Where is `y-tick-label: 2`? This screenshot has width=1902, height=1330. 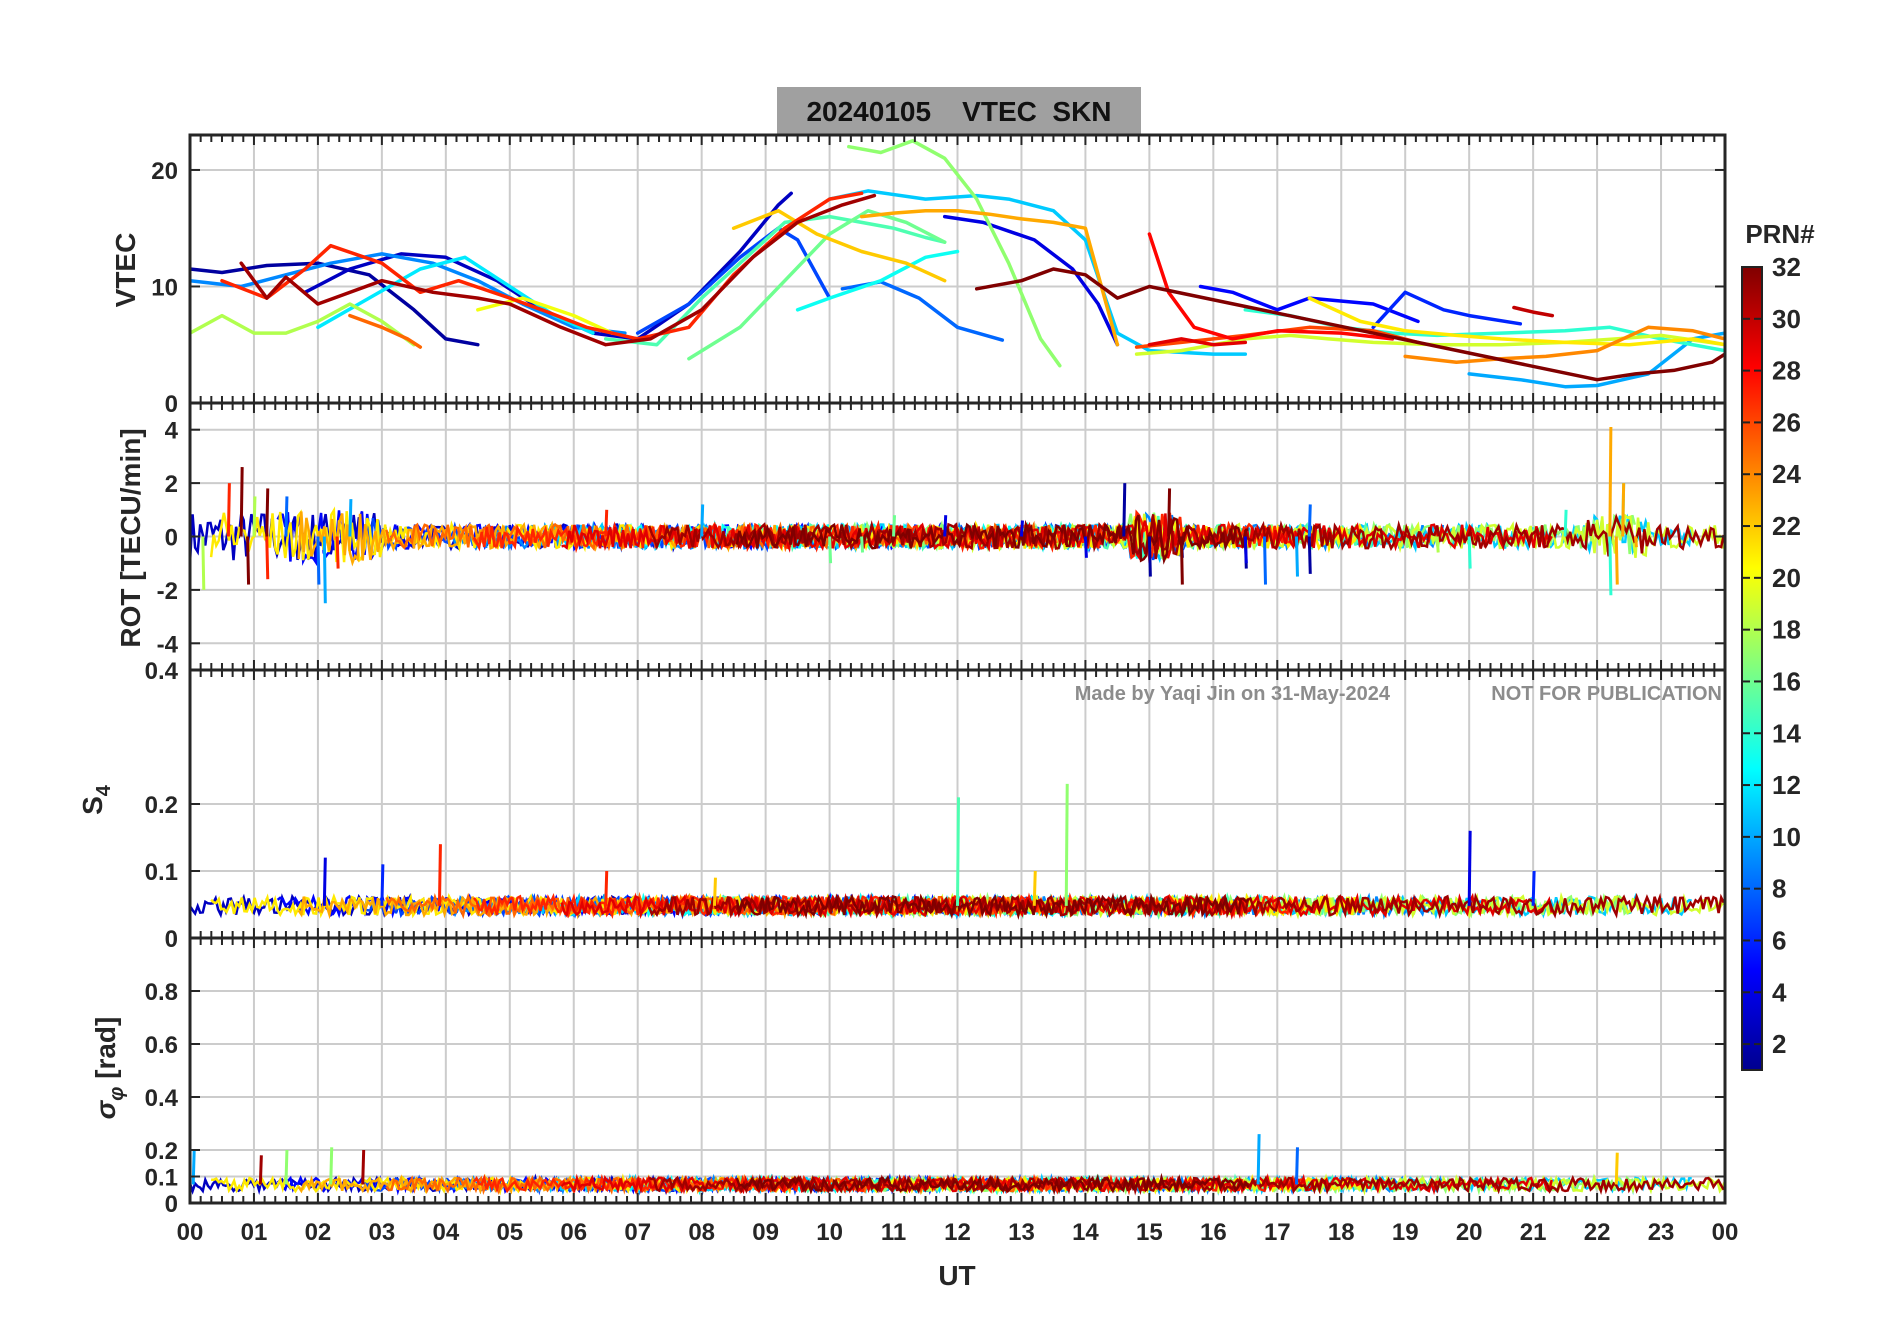
y-tick-label: 2 is located at coordinates (171, 484).